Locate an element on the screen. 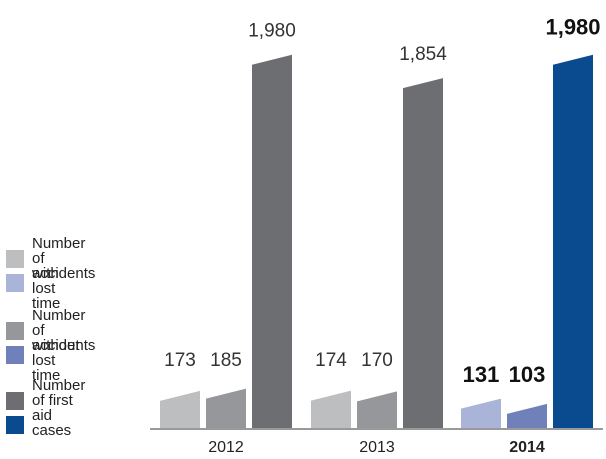 This screenshot has width=606, height=459. value-label-2012-series-0: 173 is located at coordinates (180, 360).